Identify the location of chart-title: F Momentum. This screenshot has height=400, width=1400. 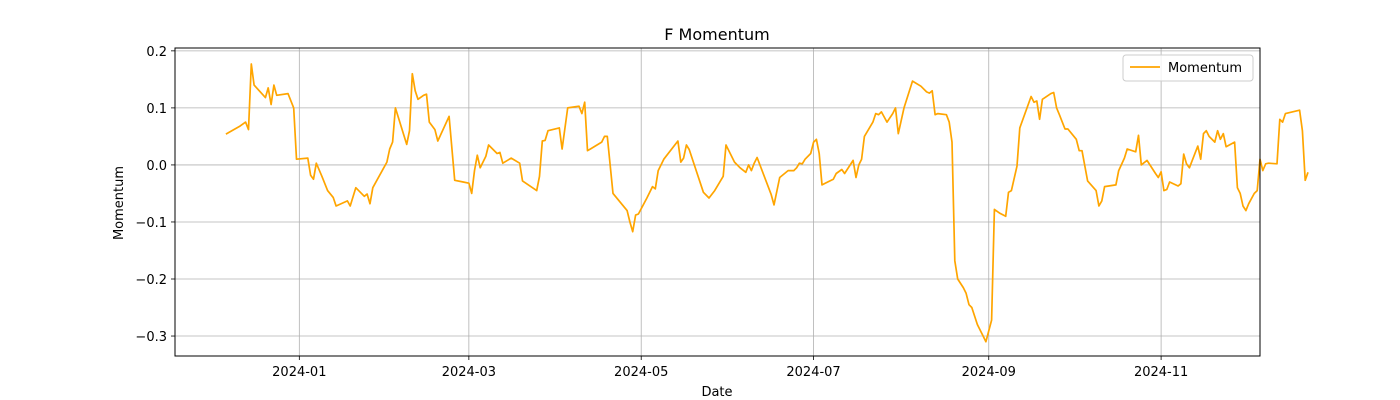
(716, 34).